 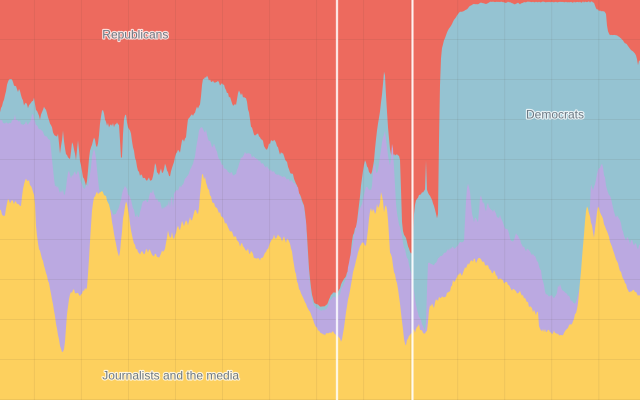 What do you see at coordinates (555, 115) in the screenshot?
I see `svg-text: Democrats` at bounding box center [555, 115].